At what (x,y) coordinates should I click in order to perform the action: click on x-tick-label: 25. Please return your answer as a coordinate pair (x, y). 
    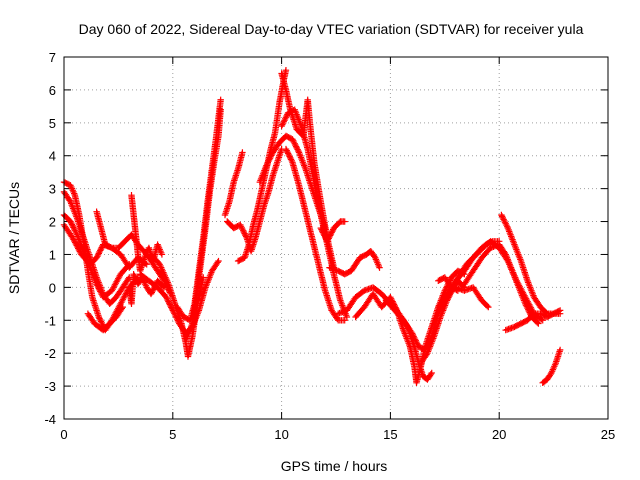
    Looking at the image, I should click on (608, 434).